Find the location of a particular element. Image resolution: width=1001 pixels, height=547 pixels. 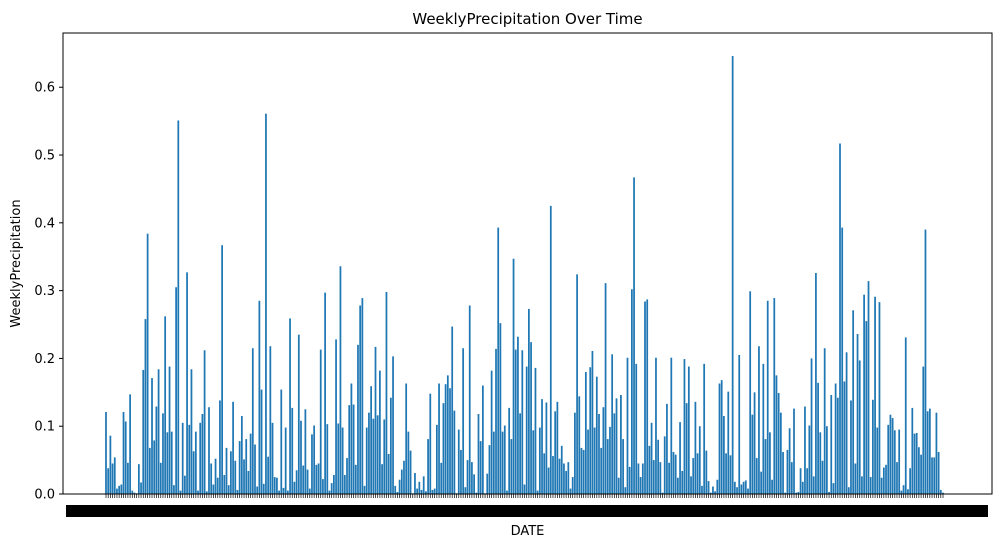

y-tick-label-6: 0.6 is located at coordinates (44, 88).